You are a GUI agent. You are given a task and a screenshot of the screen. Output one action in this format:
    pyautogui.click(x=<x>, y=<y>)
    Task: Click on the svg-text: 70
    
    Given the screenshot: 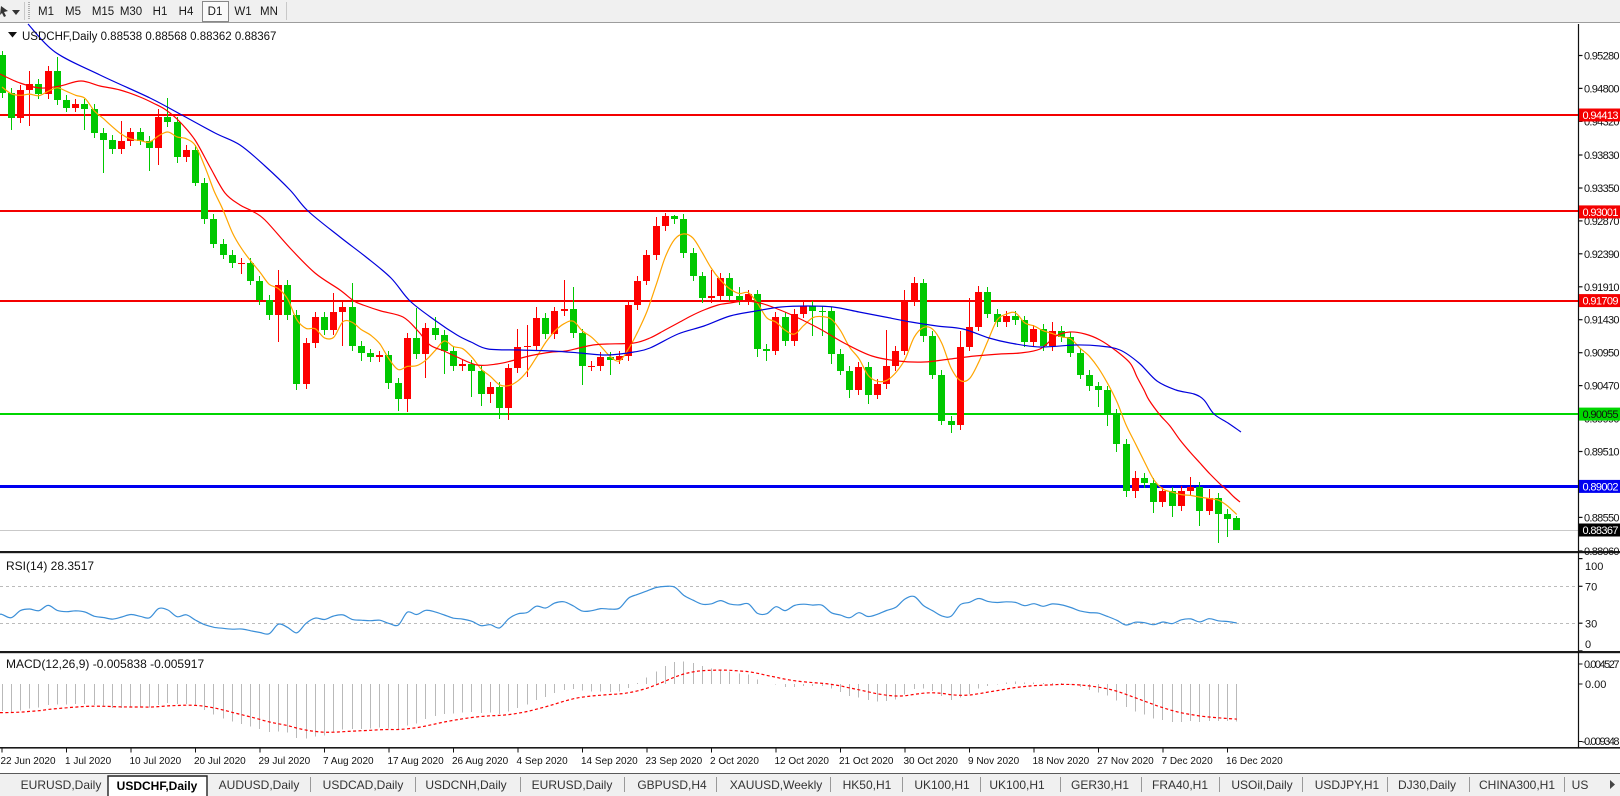 What is the action you would take?
    pyautogui.click(x=1591, y=588)
    